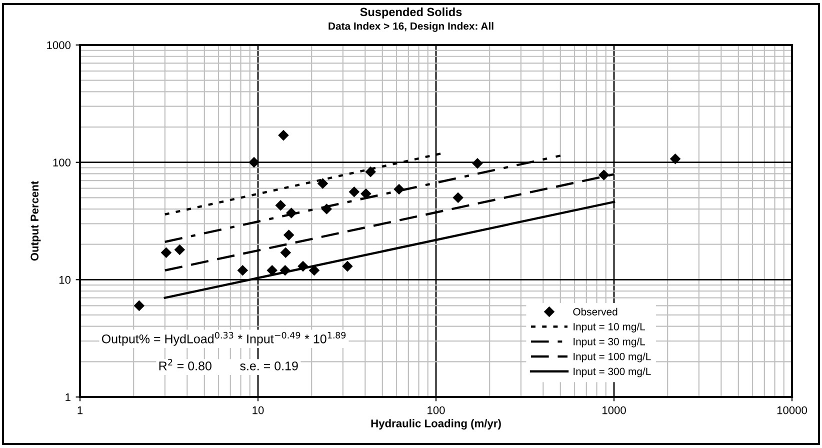  Describe the element at coordinates (610, 327) in the screenshot. I see `legend-label: Input = 10 mg/L` at that location.